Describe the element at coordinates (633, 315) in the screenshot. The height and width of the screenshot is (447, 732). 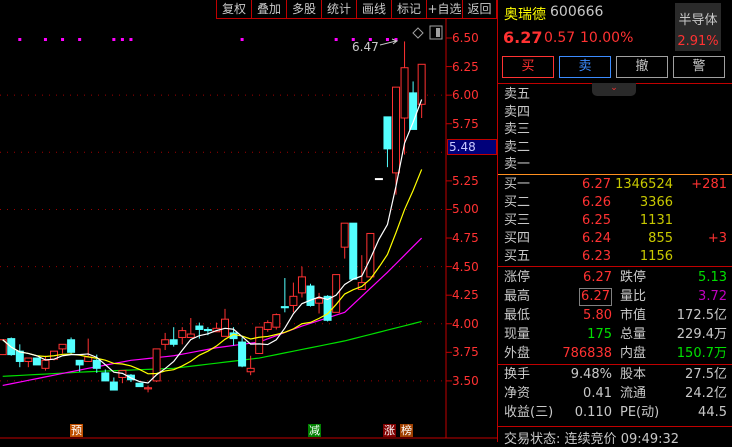
I see `stat-label: 市值` at that location.